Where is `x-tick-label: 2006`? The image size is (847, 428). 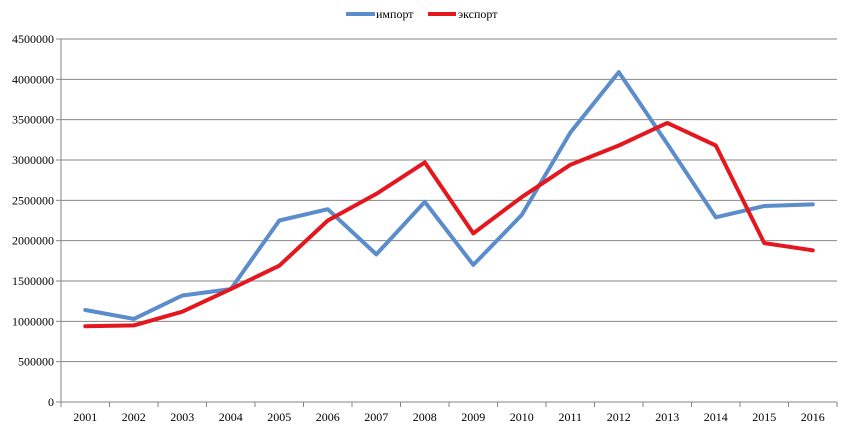 x-tick-label: 2006 is located at coordinates (328, 417).